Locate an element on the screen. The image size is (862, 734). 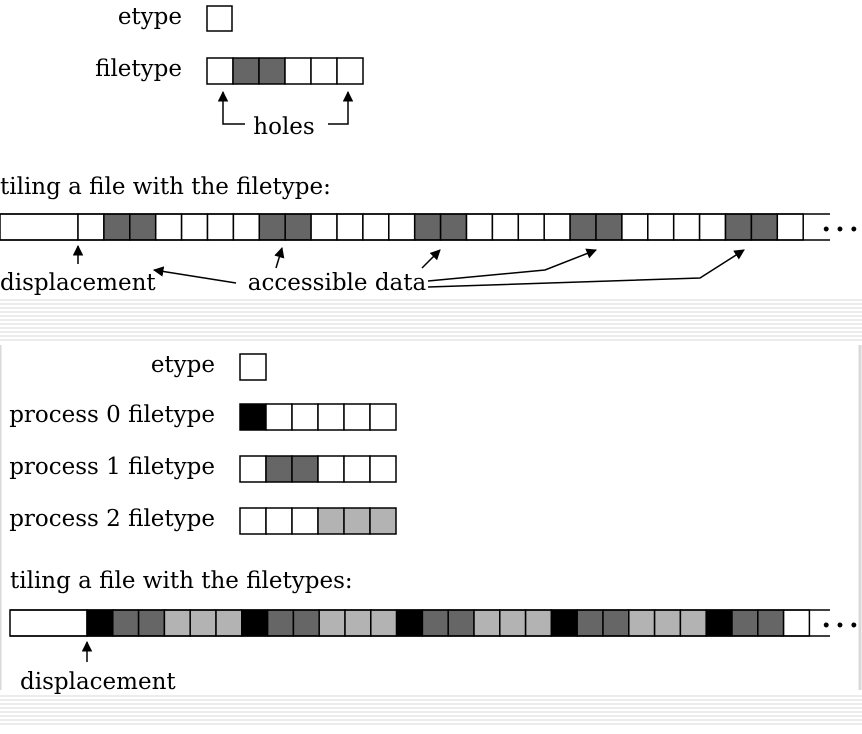
accessible-data-label: accessible data is located at coordinates (337, 283).